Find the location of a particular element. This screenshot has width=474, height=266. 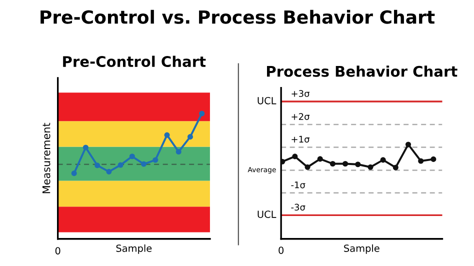

ref-line-label: -1σ is located at coordinates (298, 185).